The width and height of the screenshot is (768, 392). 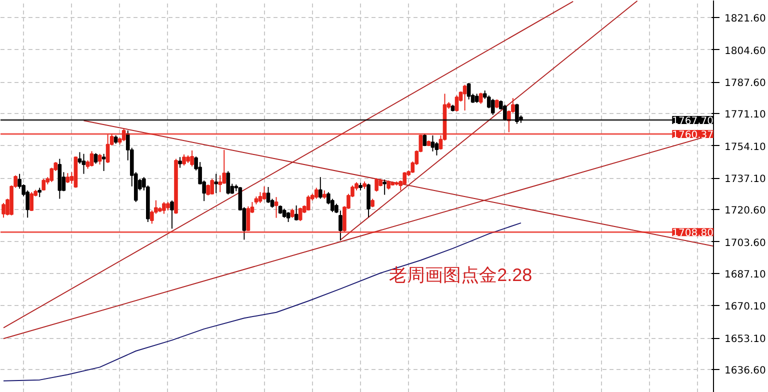 I want to click on annotation: 老周画图点金2.28, so click(x=460, y=274).